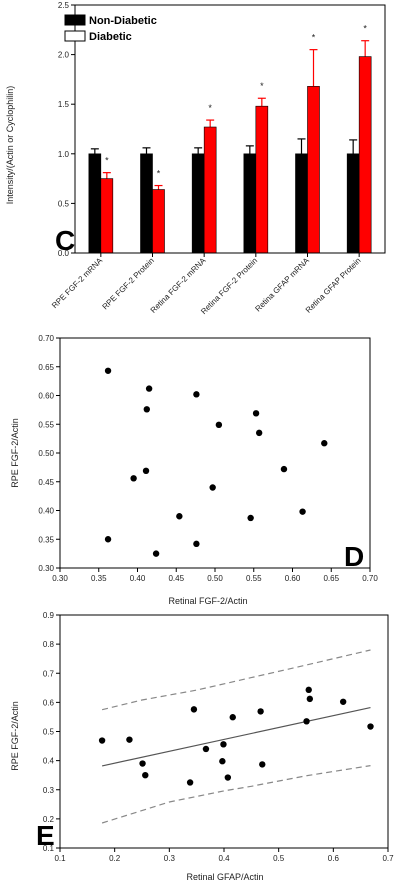  I want to click on x-tick-label: 0.1, so click(60, 858).